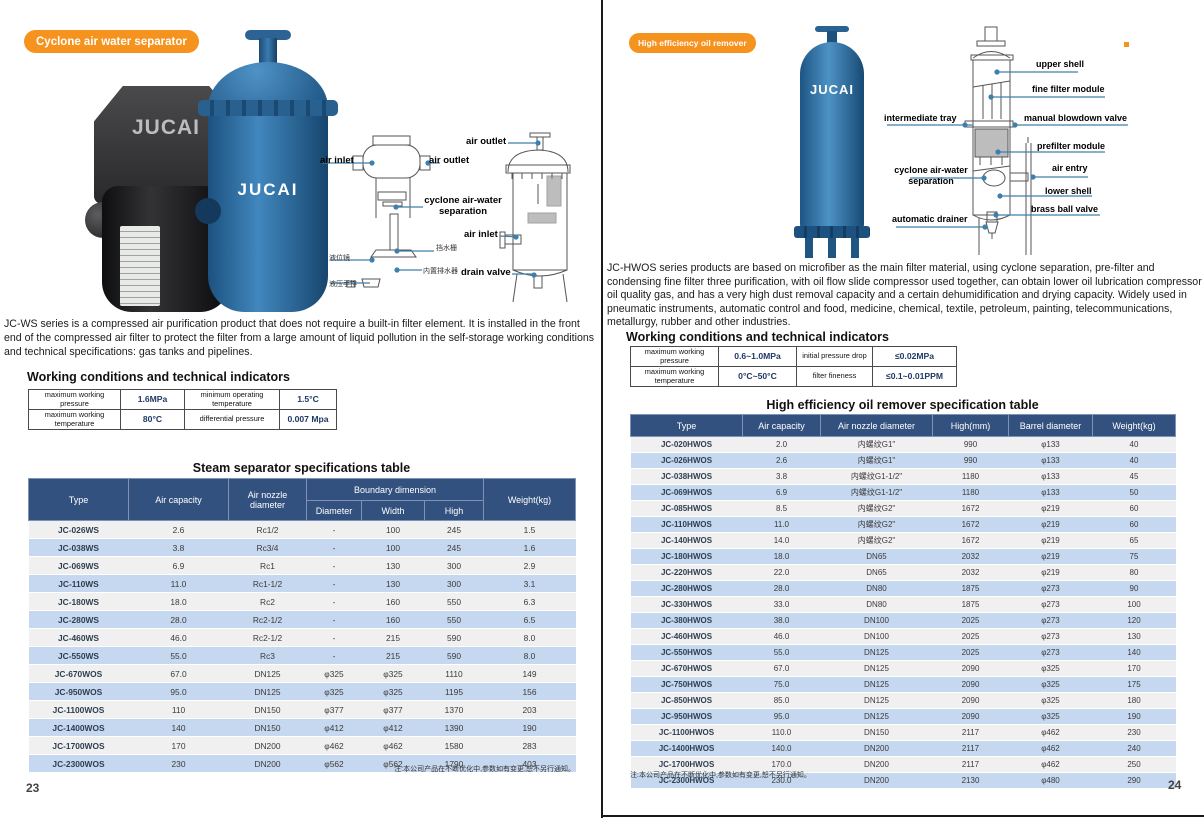 The height and width of the screenshot is (818, 1204). I want to click on table-cell: JC-110WS, so click(78, 583).